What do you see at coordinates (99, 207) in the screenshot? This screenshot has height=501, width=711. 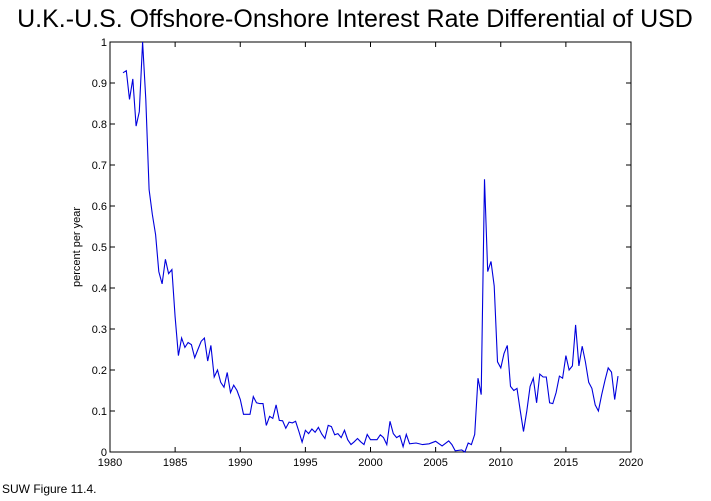 I see `y-tick-label: 0.6` at bounding box center [99, 207].